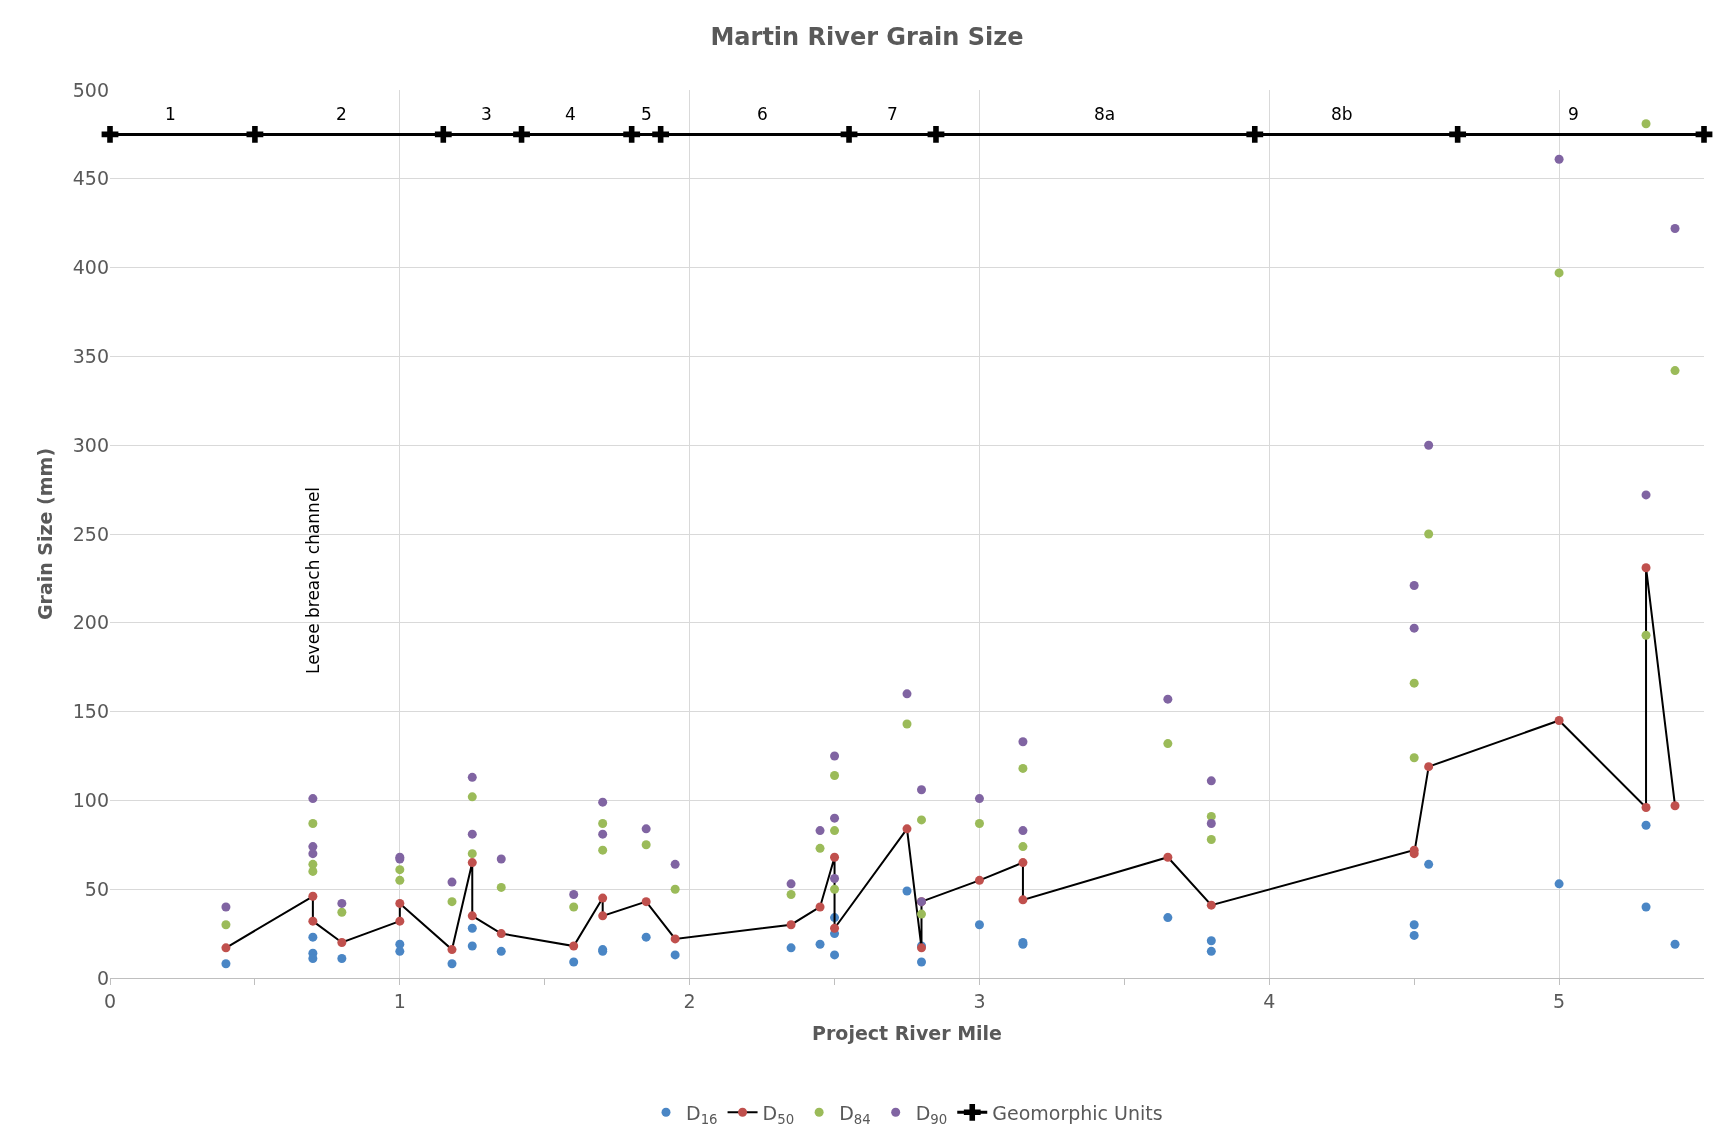 Image resolution: width=1734 pixels, height=1144 pixels. Describe the element at coordinates (90, 178) in the screenshot. I see `y-tick-label: 450` at that location.